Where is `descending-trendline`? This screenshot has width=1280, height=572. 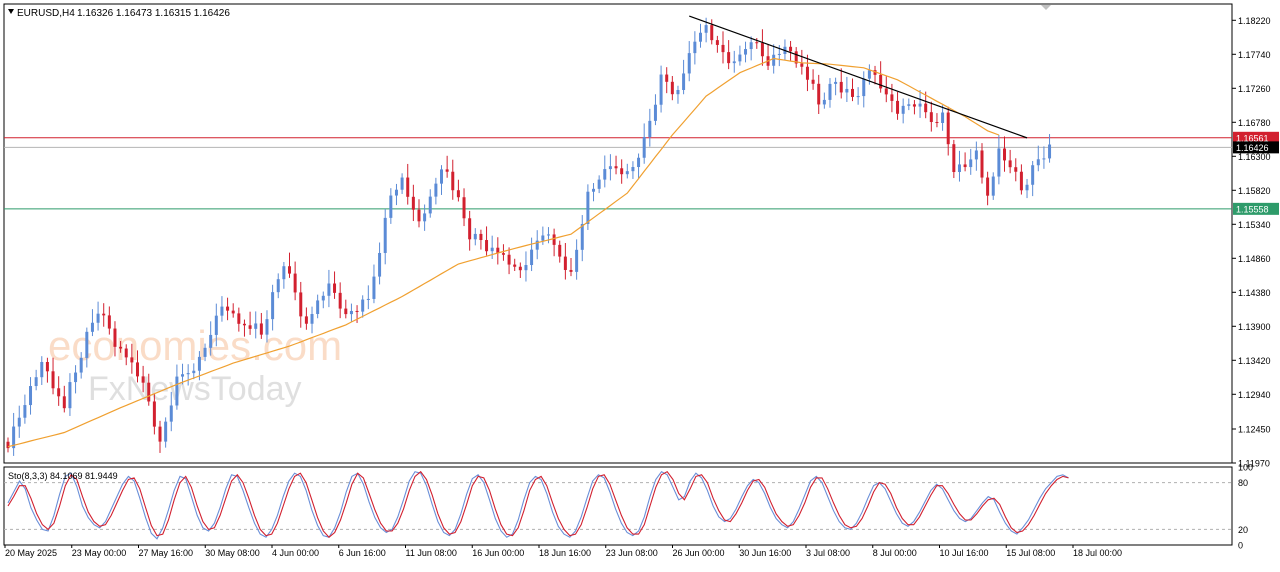
descending-trendline is located at coordinates (858, 77).